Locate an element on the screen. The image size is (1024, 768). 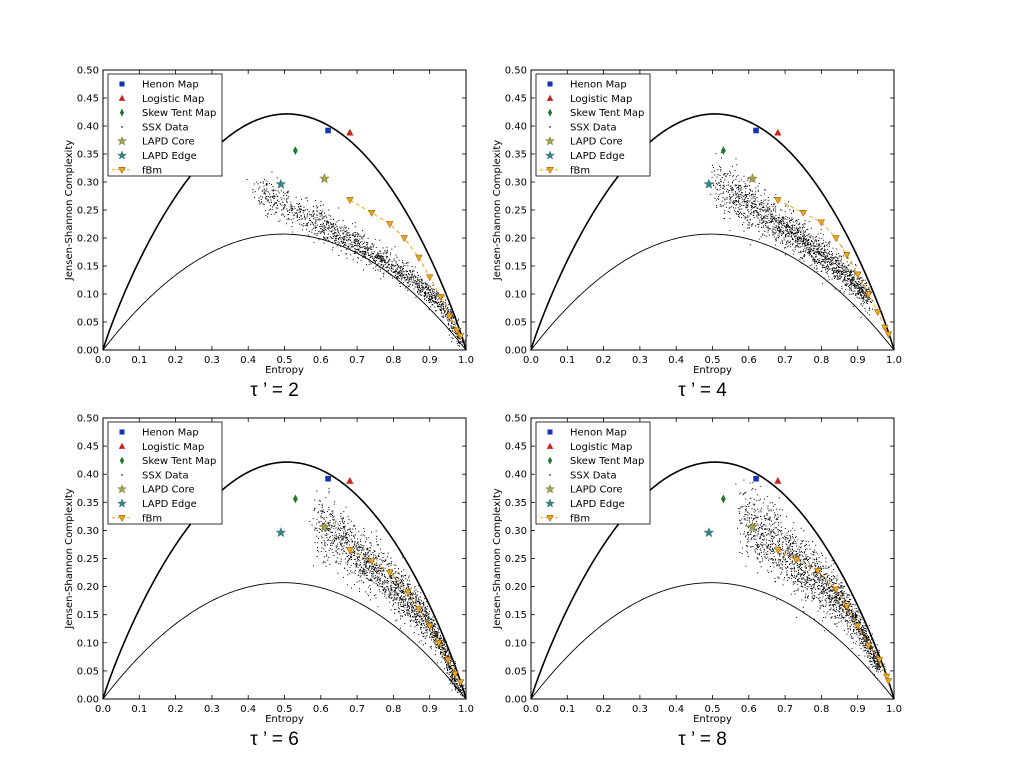
y-tick-label: 0.20 is located at coordinates (88, 239).